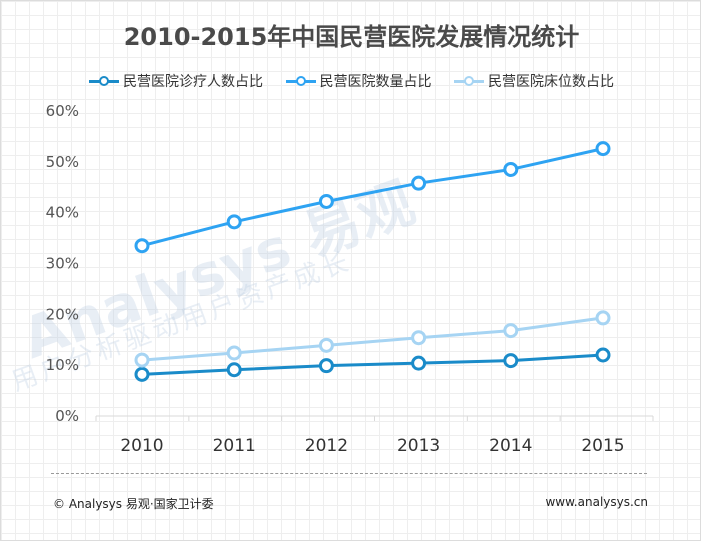 This screenshot has height=542, width=701. What do you see at coordinates (104, 81) in the screenshot?
I see `legend-swatch-visits` at bounding box center [104, 81].